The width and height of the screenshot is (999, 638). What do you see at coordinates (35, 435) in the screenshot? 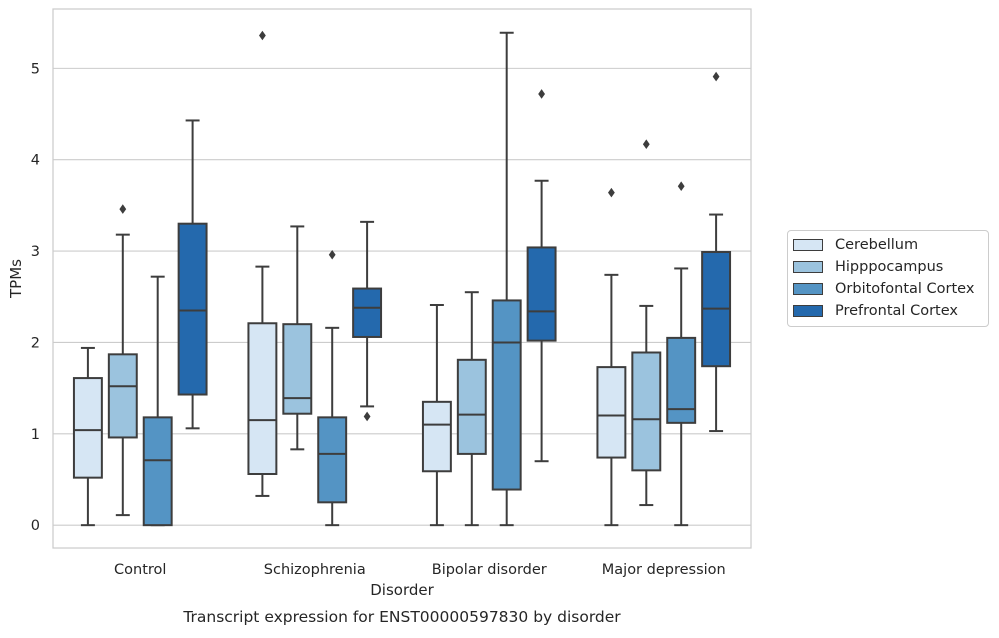
I see `y-tick-label-1: 1` at bounding box center [35, 435].